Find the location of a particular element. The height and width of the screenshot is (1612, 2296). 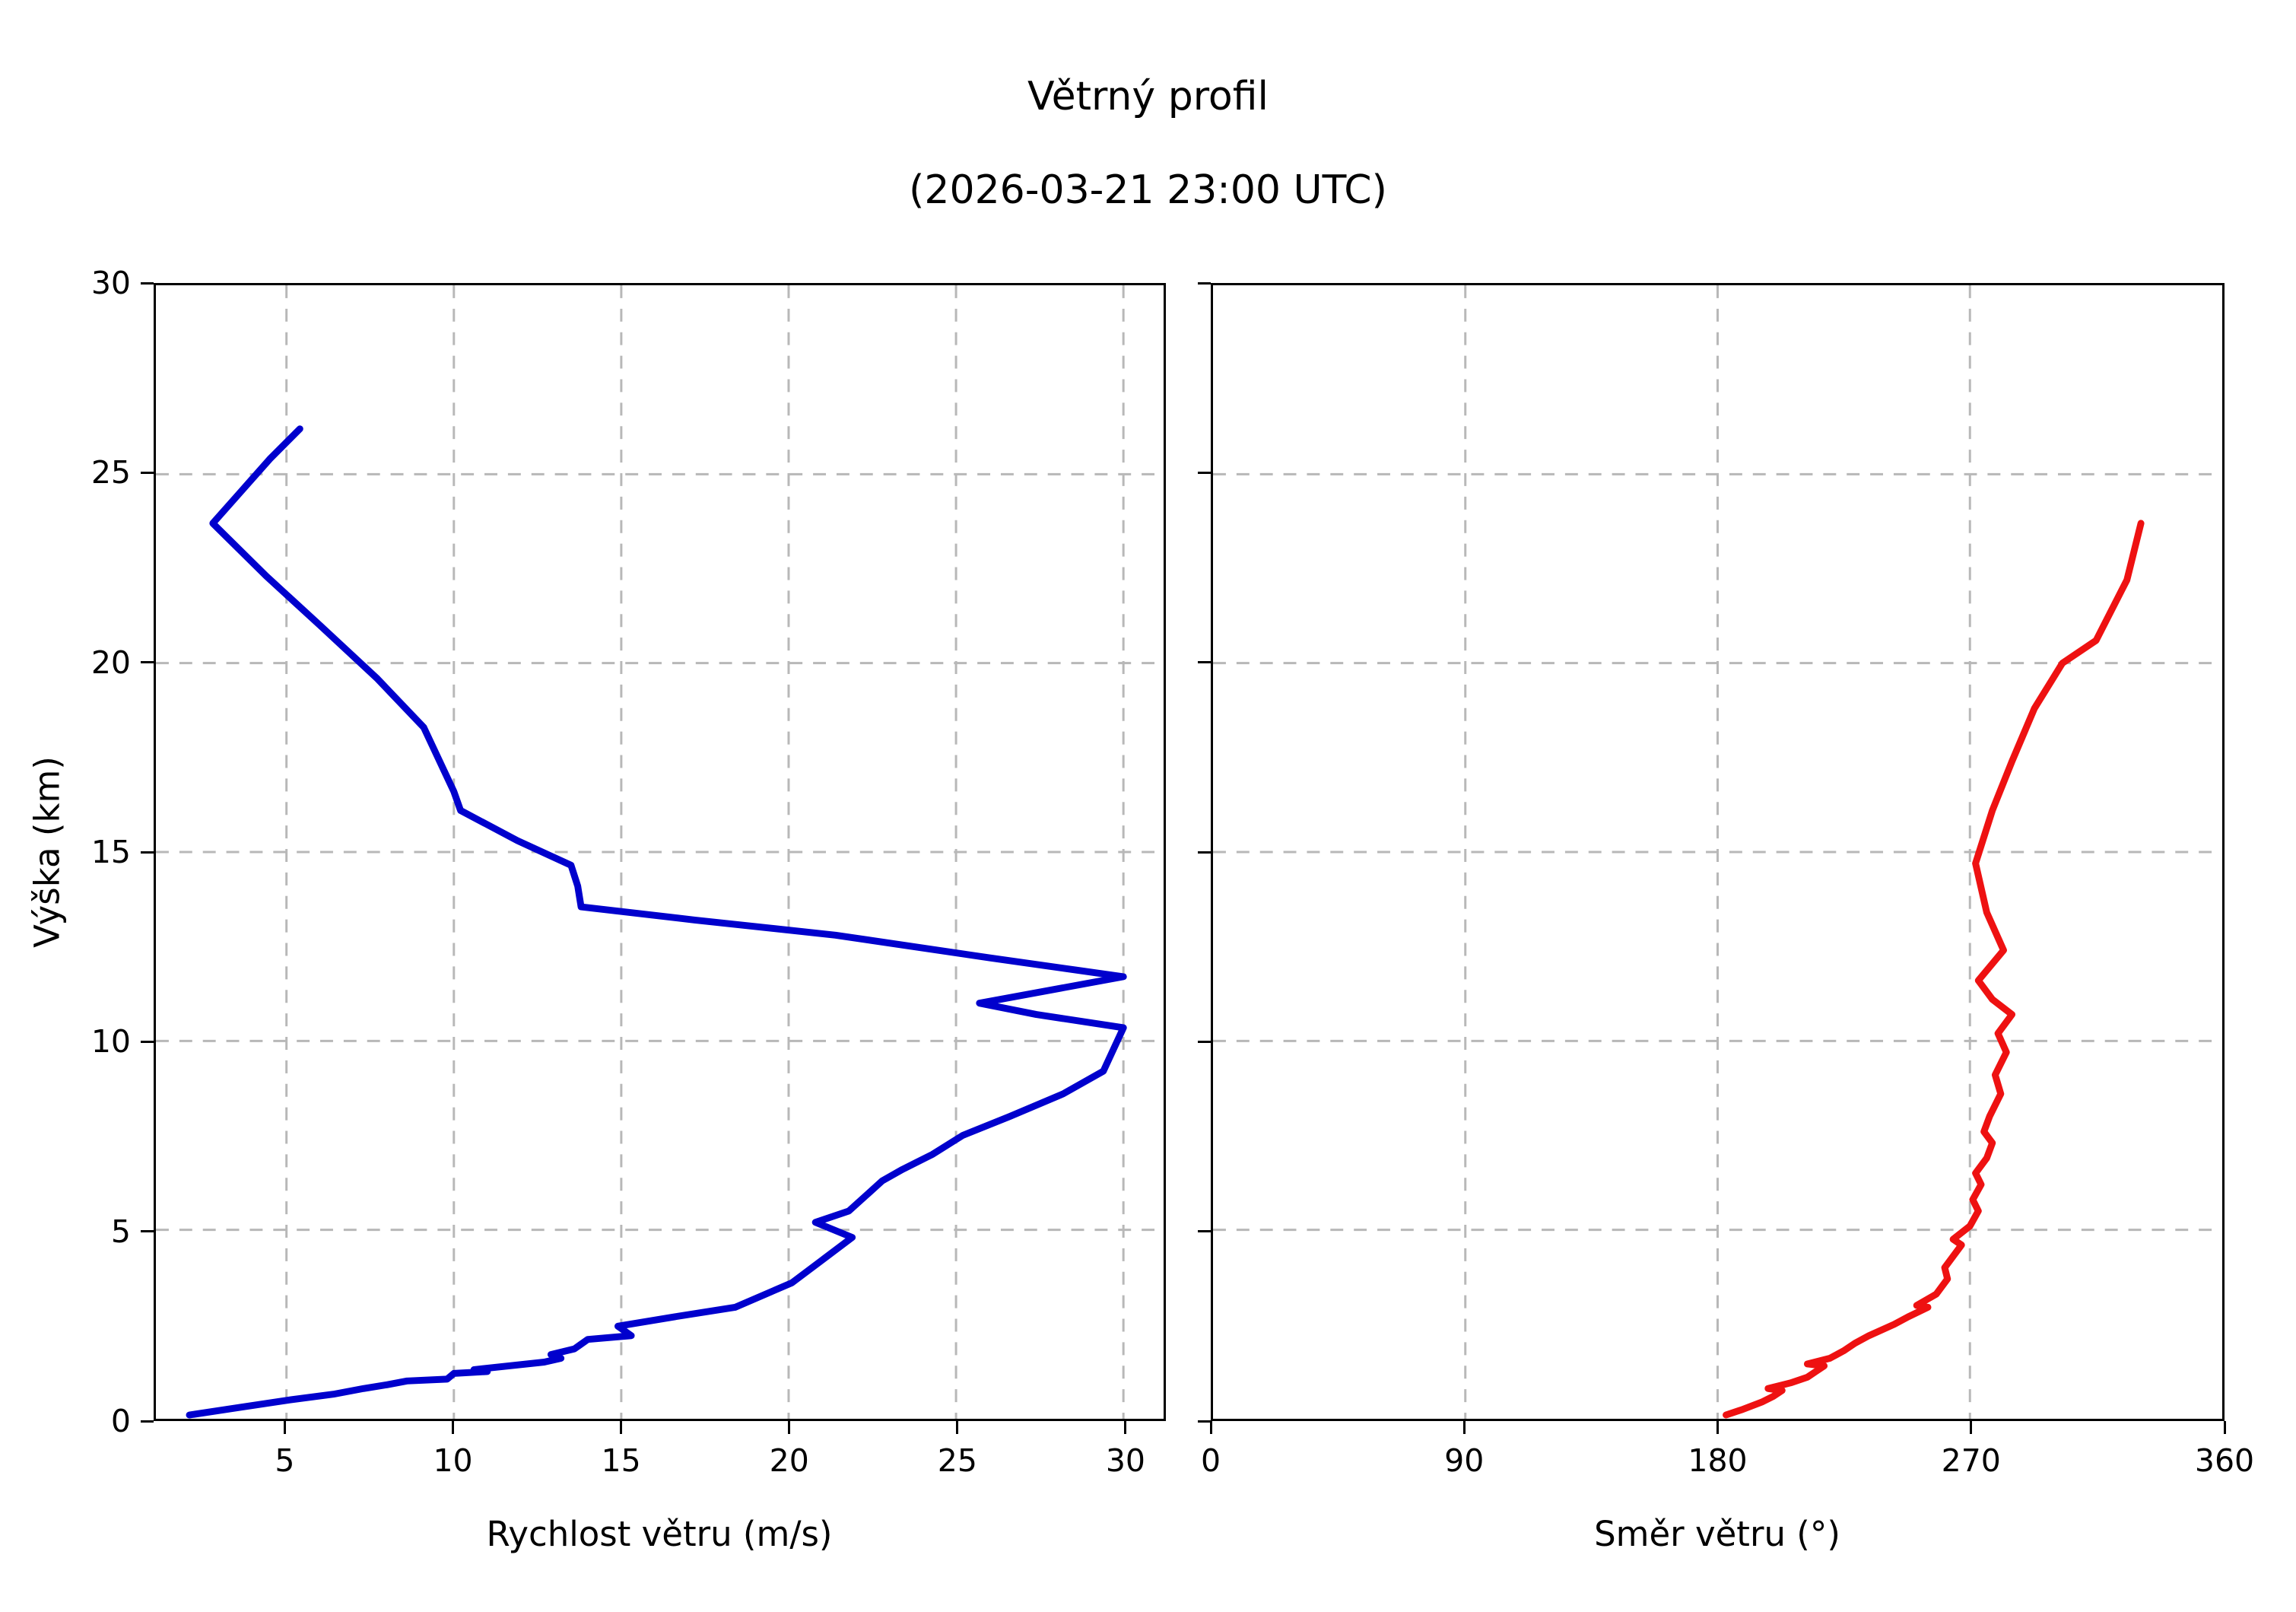

wind-direction-axis-title: Směr větru (°) is located at coordinates (1717, 1534).